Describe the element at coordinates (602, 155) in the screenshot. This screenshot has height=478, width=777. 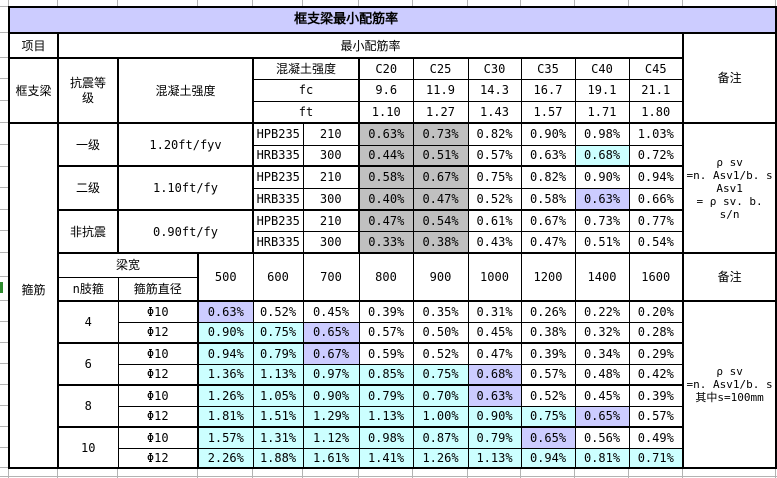
I see `beam-ratio-cell: 0.68%` at that location.